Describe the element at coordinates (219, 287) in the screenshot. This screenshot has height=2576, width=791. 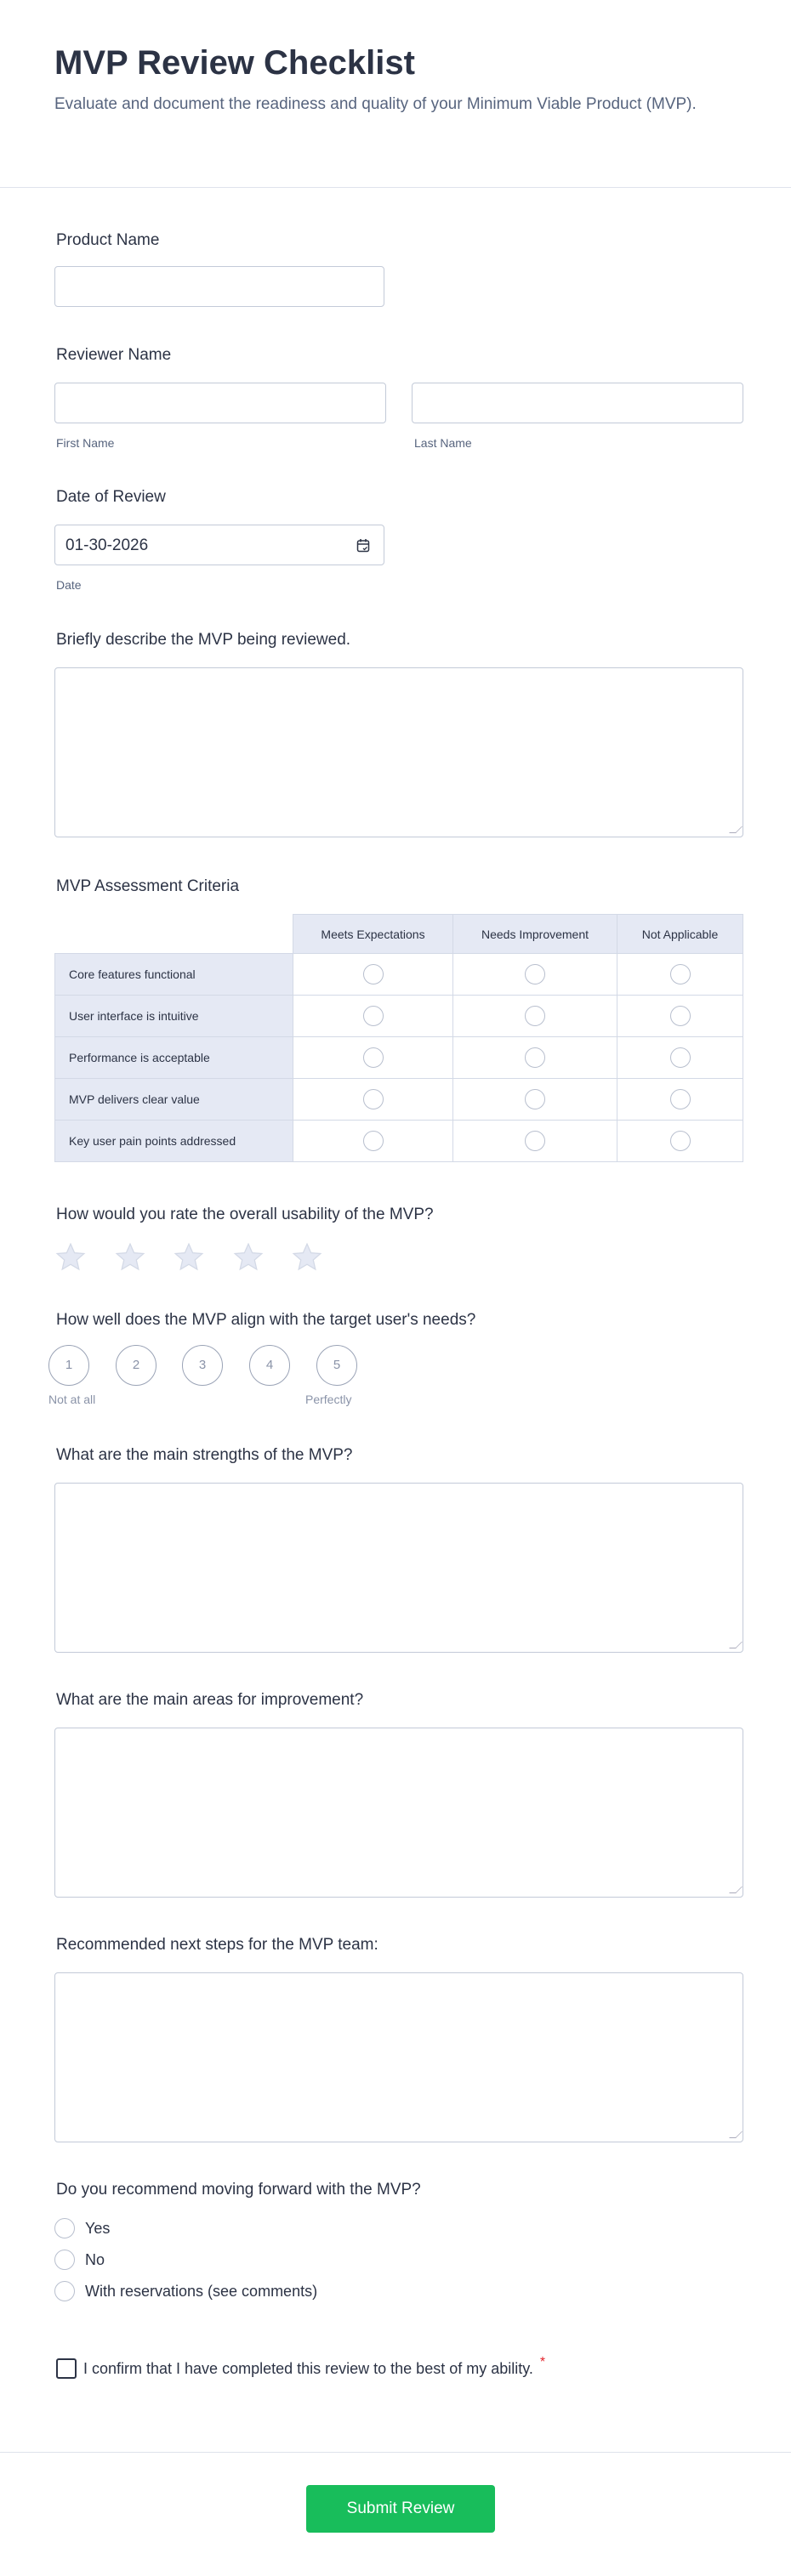
I see `product-name-input` at that location.